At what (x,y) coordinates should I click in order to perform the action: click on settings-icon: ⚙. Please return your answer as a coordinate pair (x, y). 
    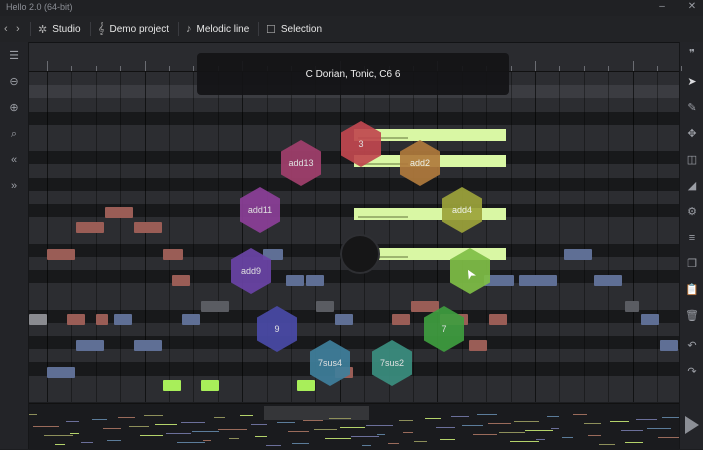
    Looking at the image, I should click on (692, 212).